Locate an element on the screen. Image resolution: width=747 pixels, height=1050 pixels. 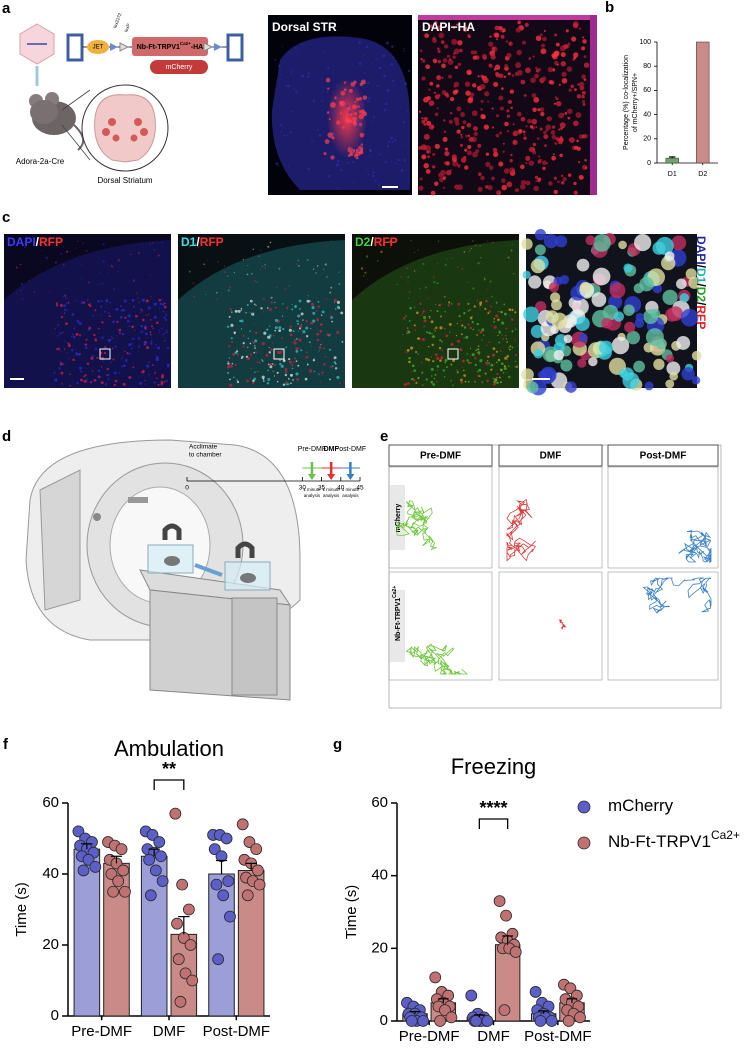
legend-label: Nb-Ft-TRPV1Ca2+ is located at coordinates (674, 839).